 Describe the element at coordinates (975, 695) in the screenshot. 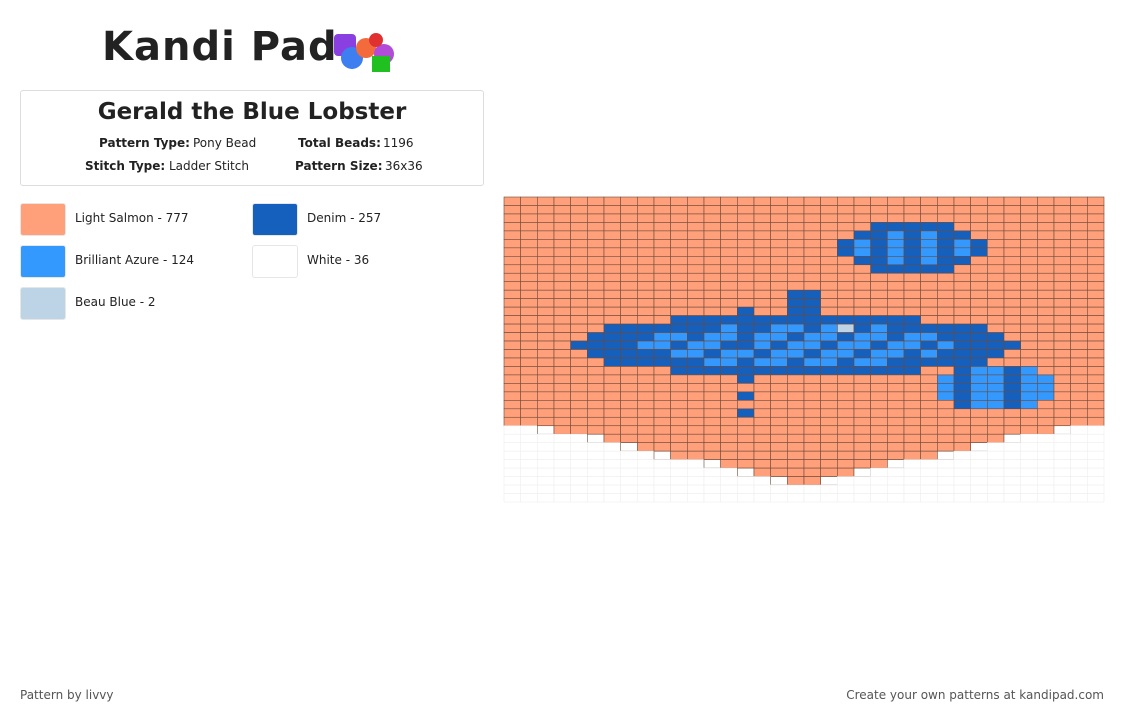

I see `footer-link: Create your own patterns at kandipad.com` at that location.